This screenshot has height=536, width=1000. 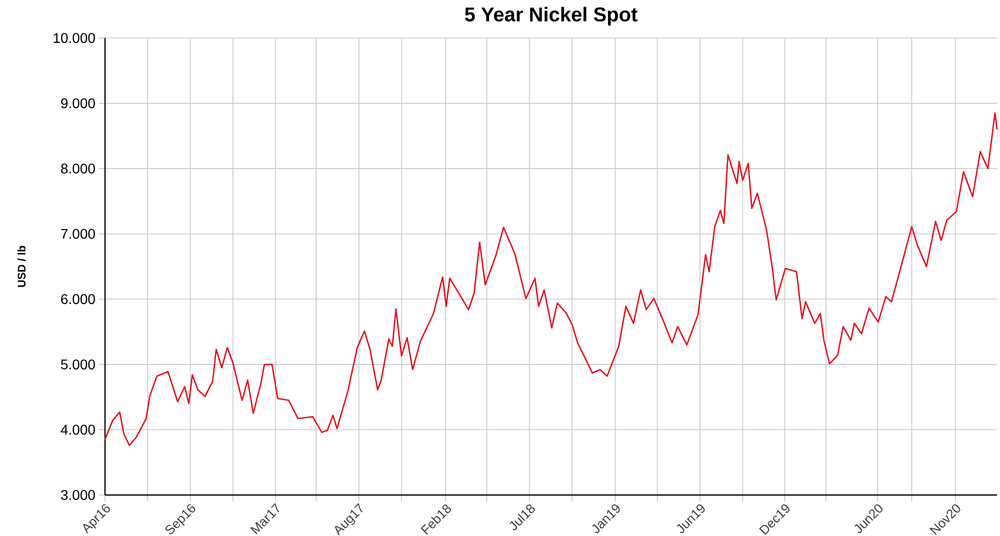 I want to click on y-tick-label: 3.000, so click(x=78, y=495).